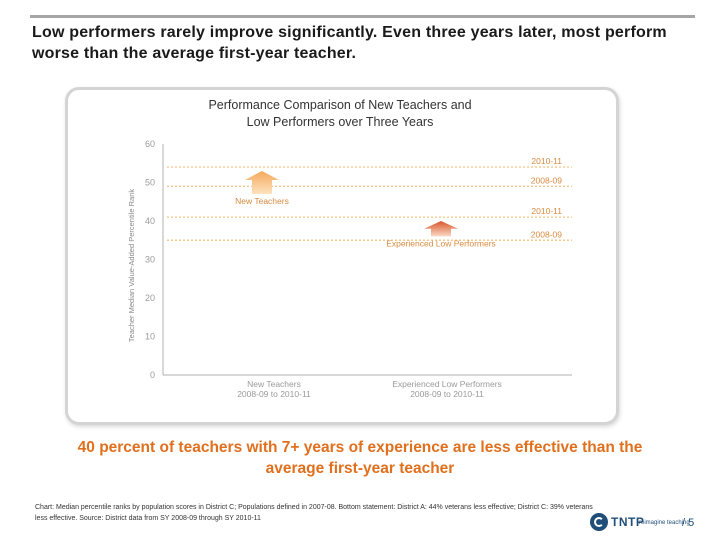 The height and width of the screenshot is (540, 720). I want to click on logo-text: TNTP, so click(628, 522).